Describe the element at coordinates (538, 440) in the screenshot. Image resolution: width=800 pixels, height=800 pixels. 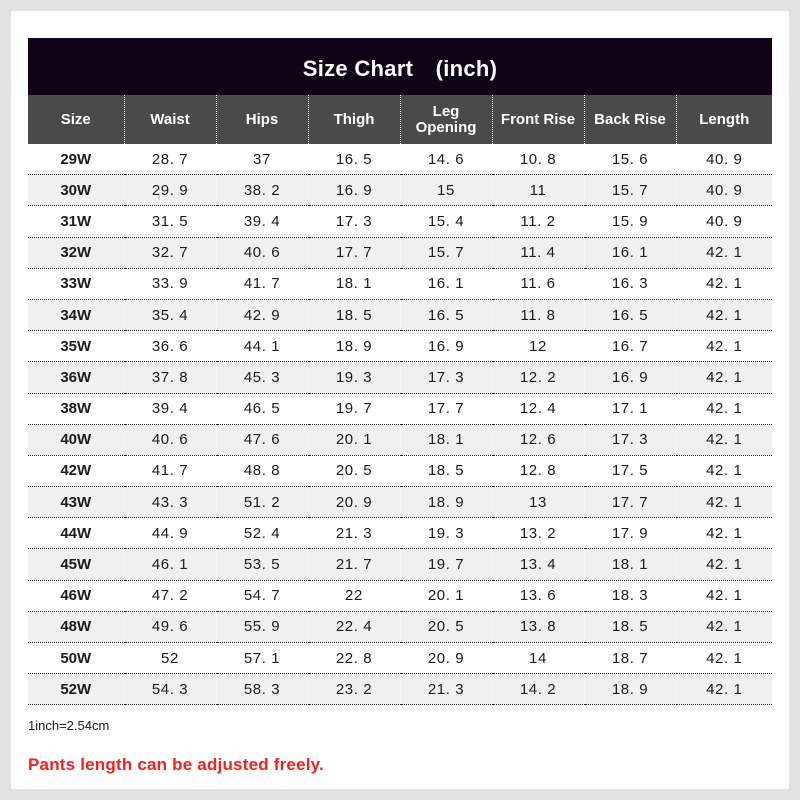
I see `measurement-cell: 12. 6` at that location.